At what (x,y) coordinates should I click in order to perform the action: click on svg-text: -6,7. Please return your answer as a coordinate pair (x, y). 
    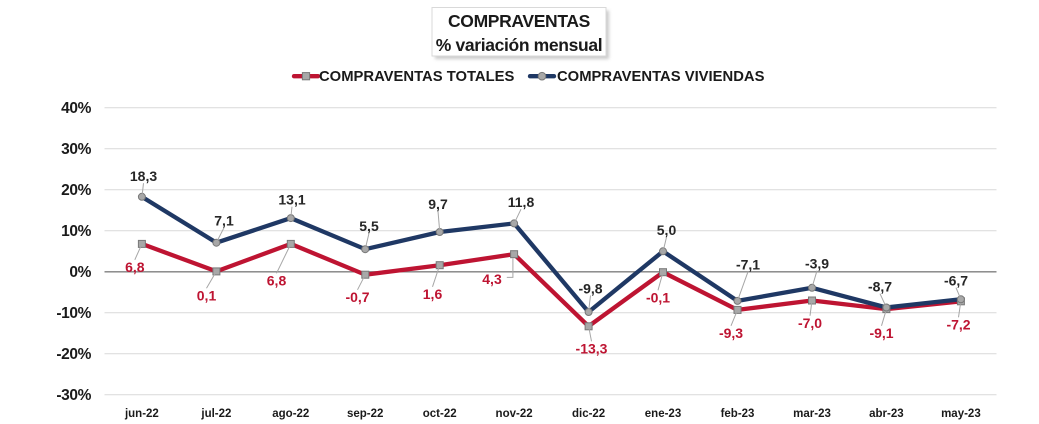
    Looking at the image, I should click on (956, 281).